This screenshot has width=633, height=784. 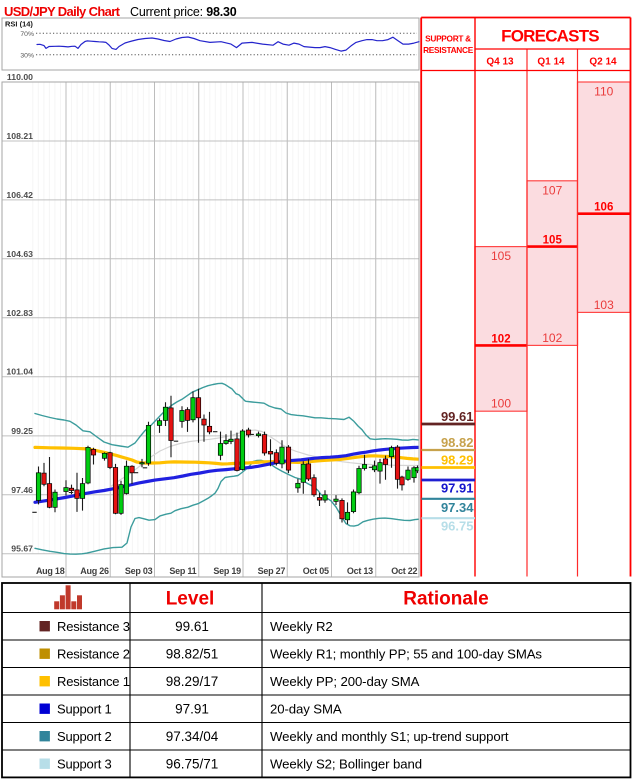 I want to click on svg-text: 99.25, so click(x=22, y=431).